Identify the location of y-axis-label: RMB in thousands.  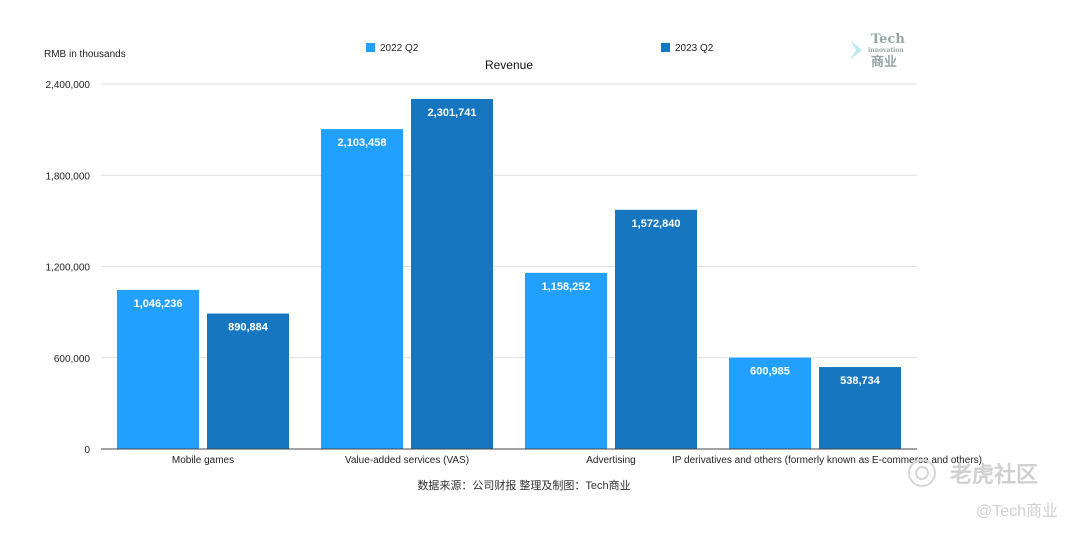
(85, 54).